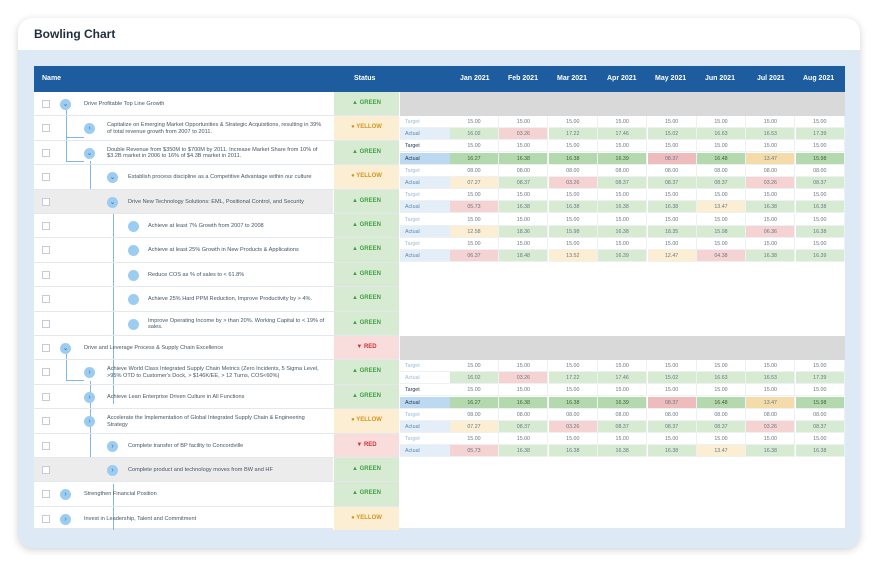 Image resolution: width=878 pixels, height=566 pixels. Describe the element at coordinates (474, 427) in the screenshot. I see `grid-cell: 07.27` at that location.